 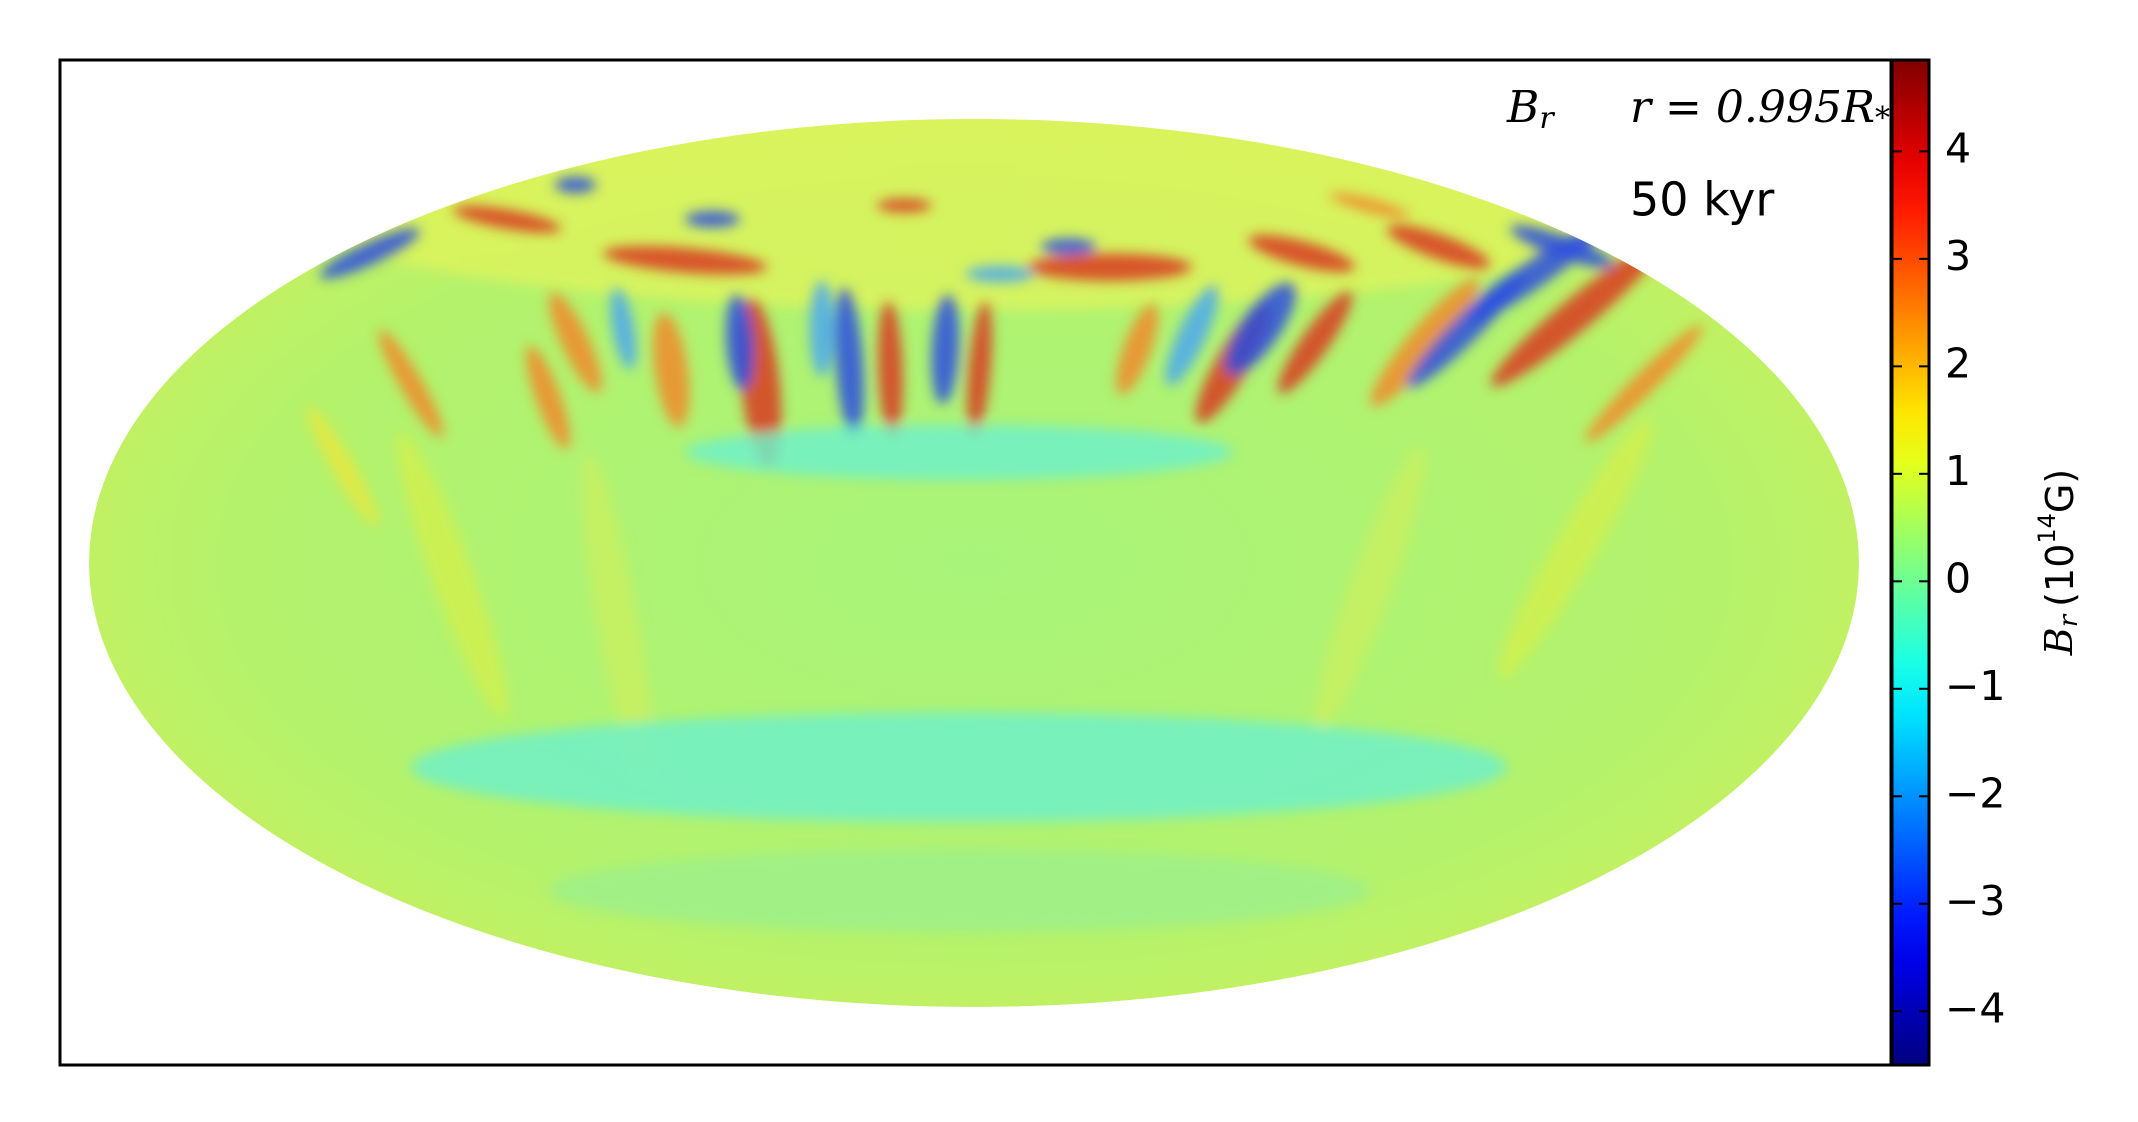 I want to click on radius-label: r = 0.995R*, so click(x=1760, y=109).